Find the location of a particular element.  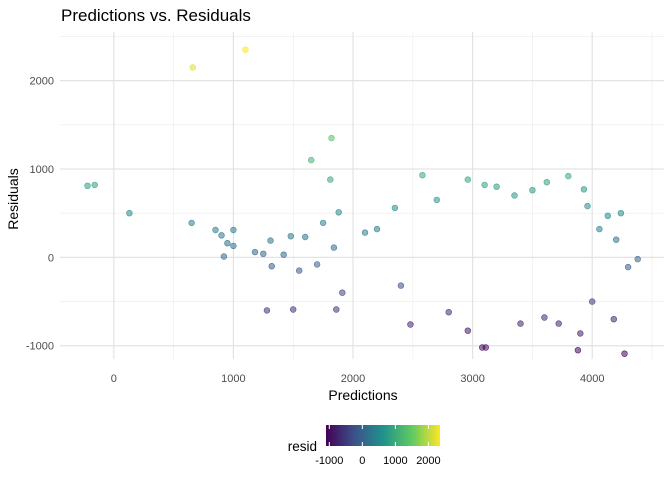

x-tick-label: 0 is located at coordinates (114, 379).